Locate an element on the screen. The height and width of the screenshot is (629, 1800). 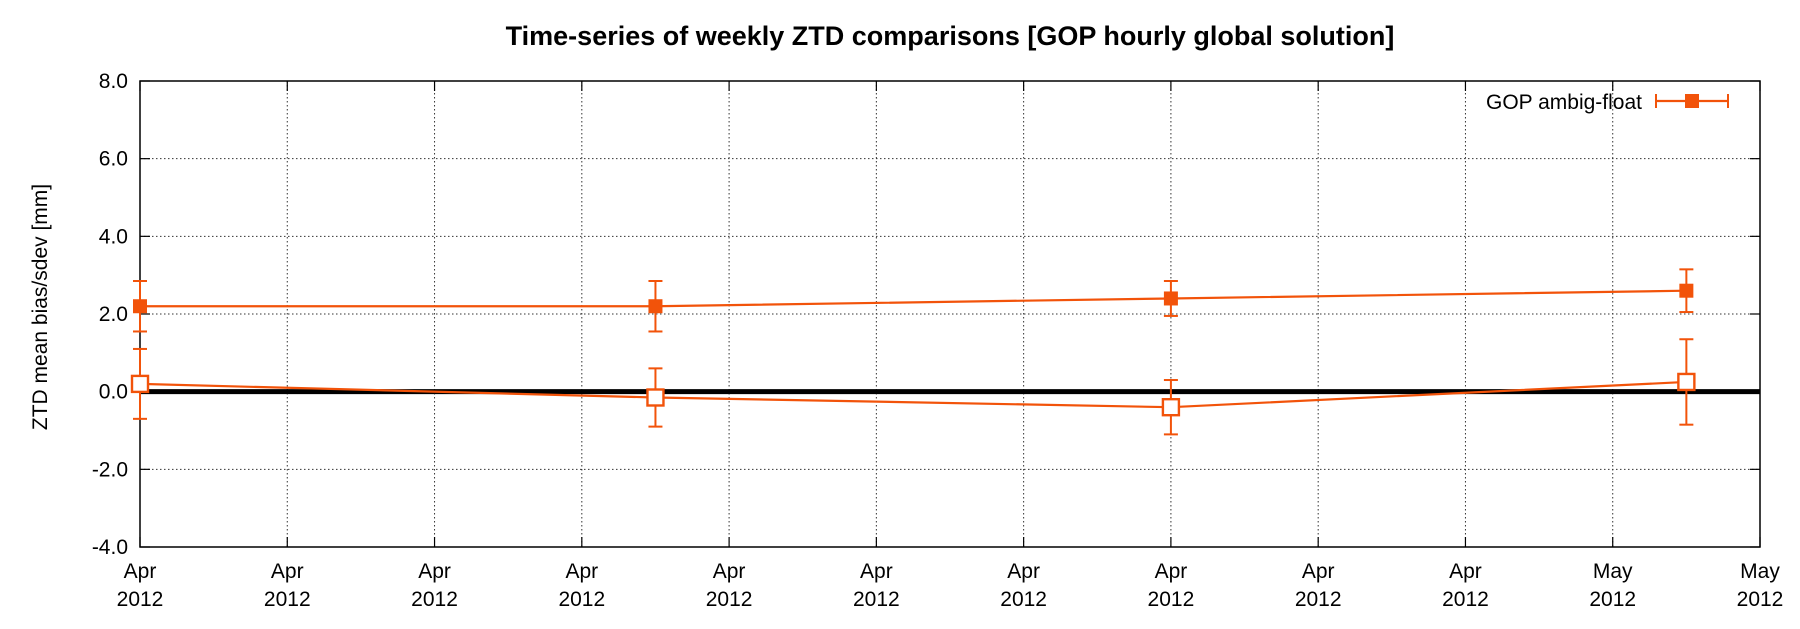
y-tick-label: 4.0 is located at coordinates (113, 236).